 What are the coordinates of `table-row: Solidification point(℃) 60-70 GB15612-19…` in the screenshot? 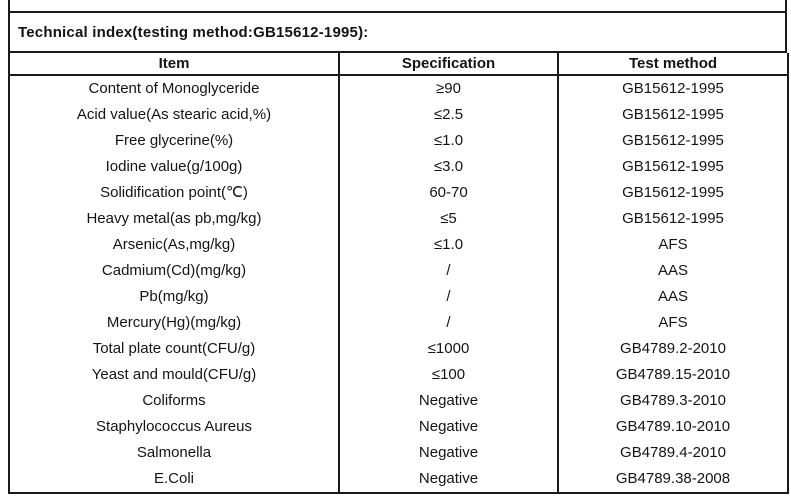 It's located at (398, 193).